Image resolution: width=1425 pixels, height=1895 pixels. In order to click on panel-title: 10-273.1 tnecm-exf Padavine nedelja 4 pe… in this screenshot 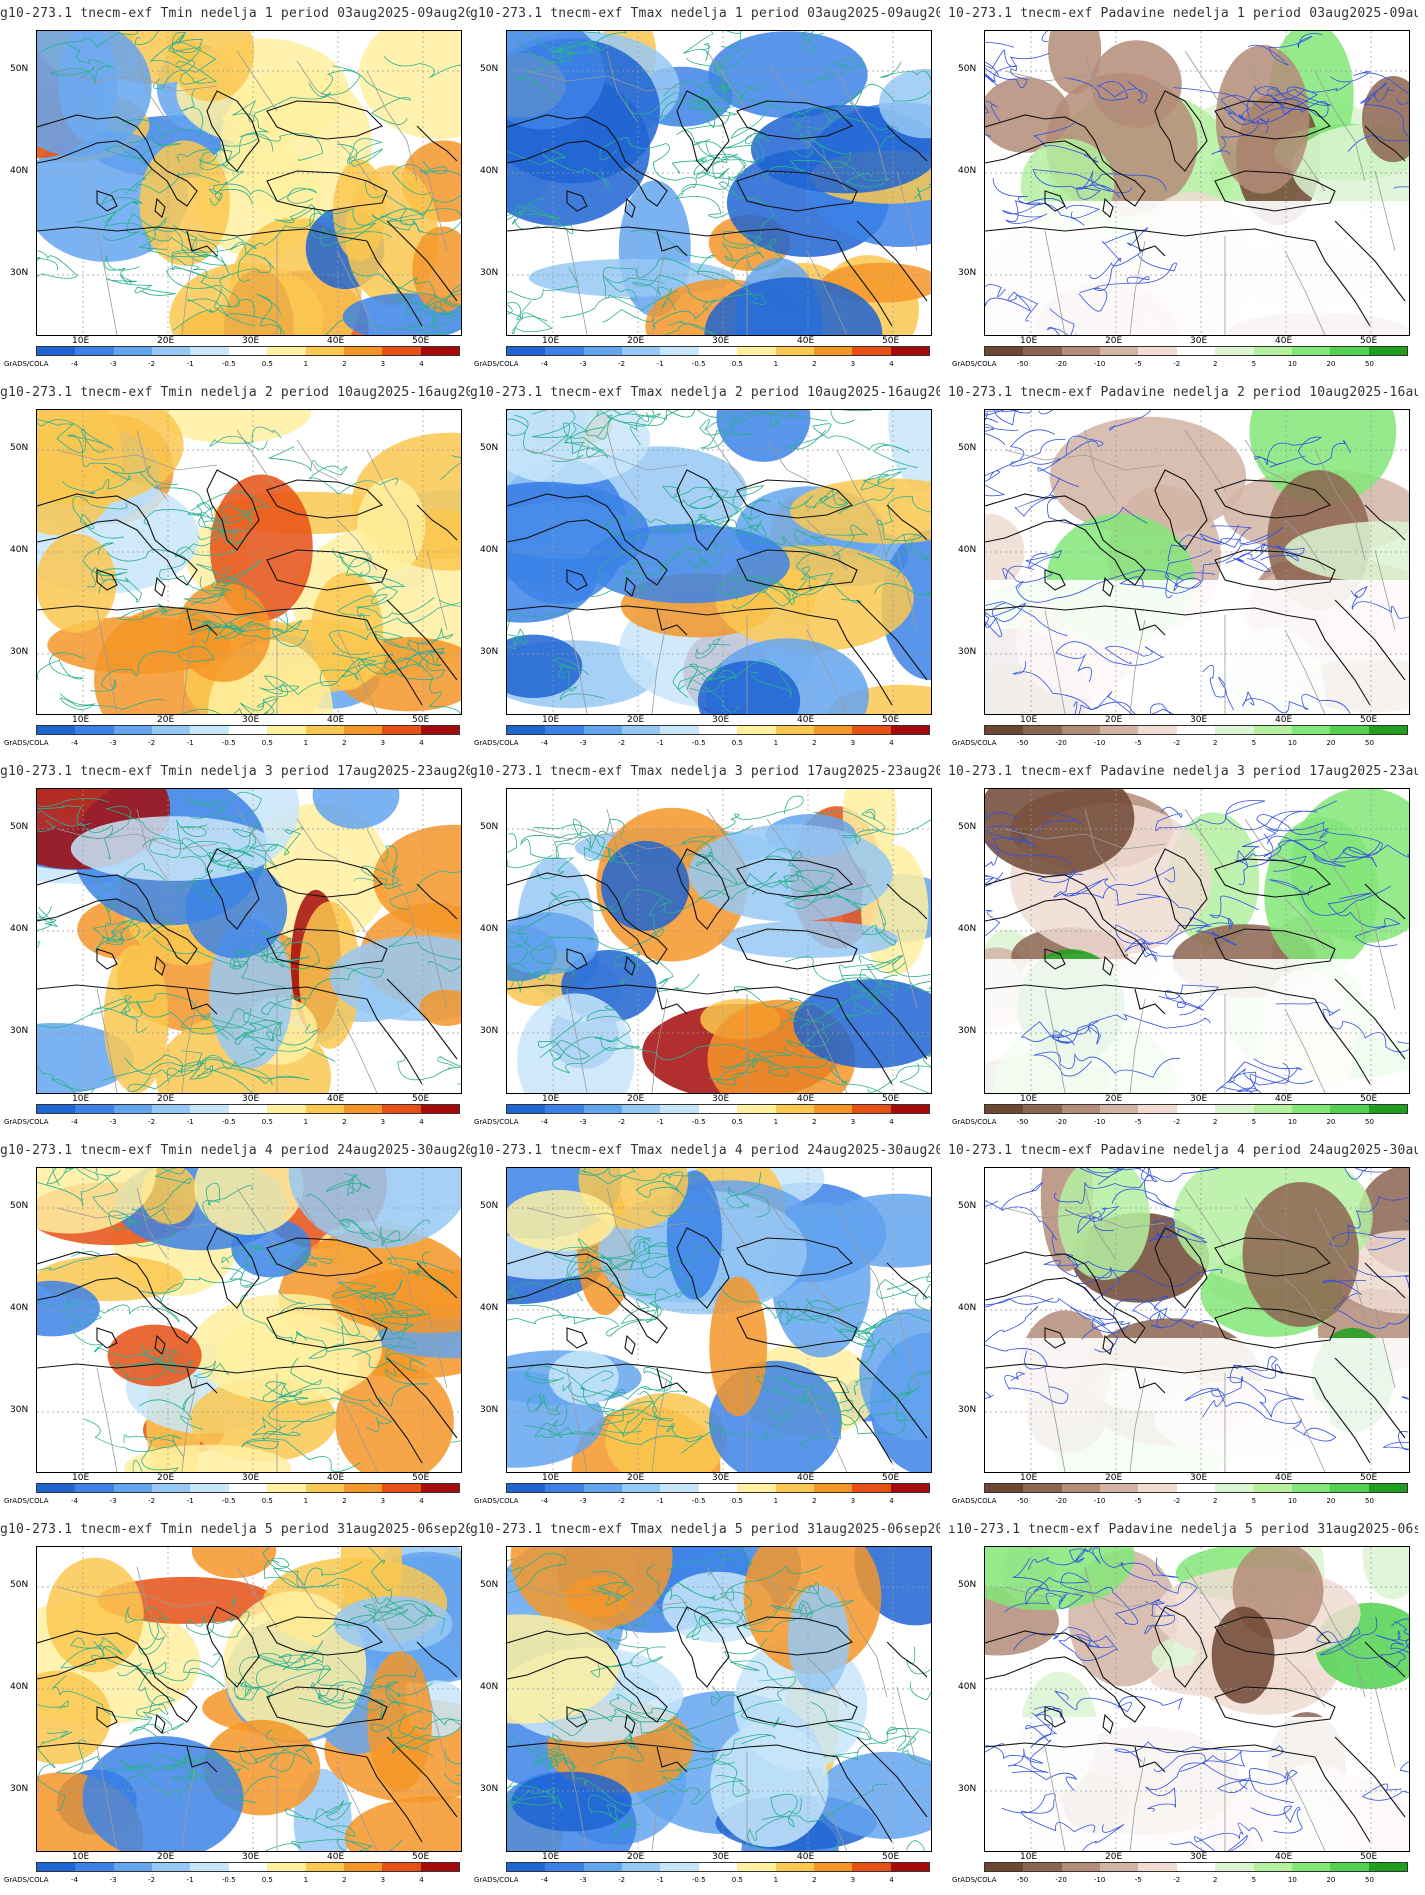, I will do `click(1183, 1150)`.